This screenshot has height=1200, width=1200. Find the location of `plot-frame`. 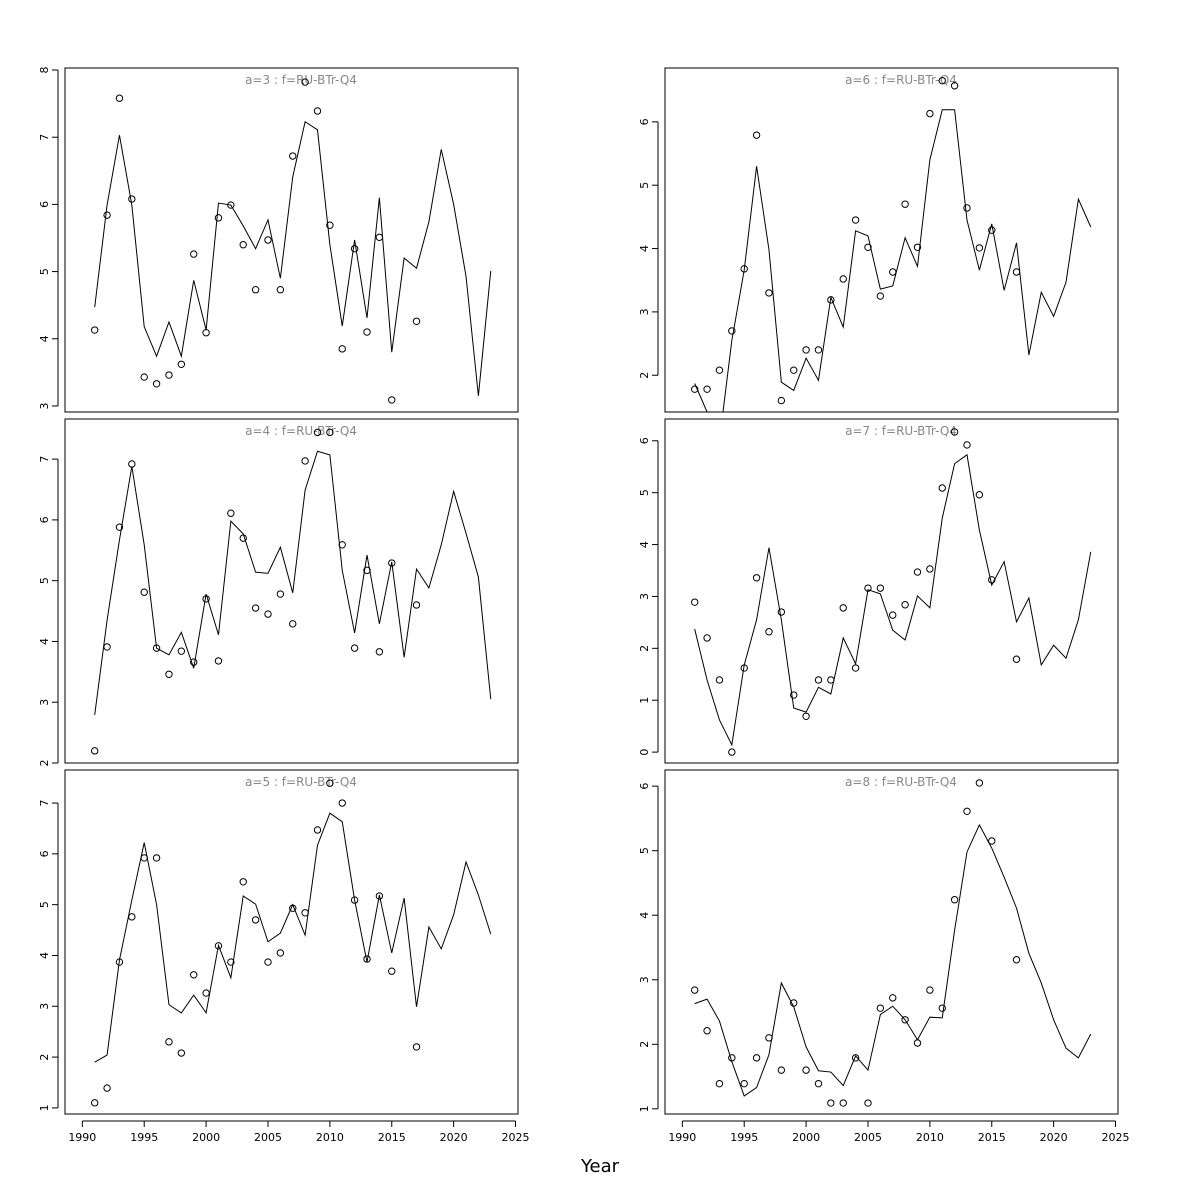

plot-frame is located at coordinates (891, 942).